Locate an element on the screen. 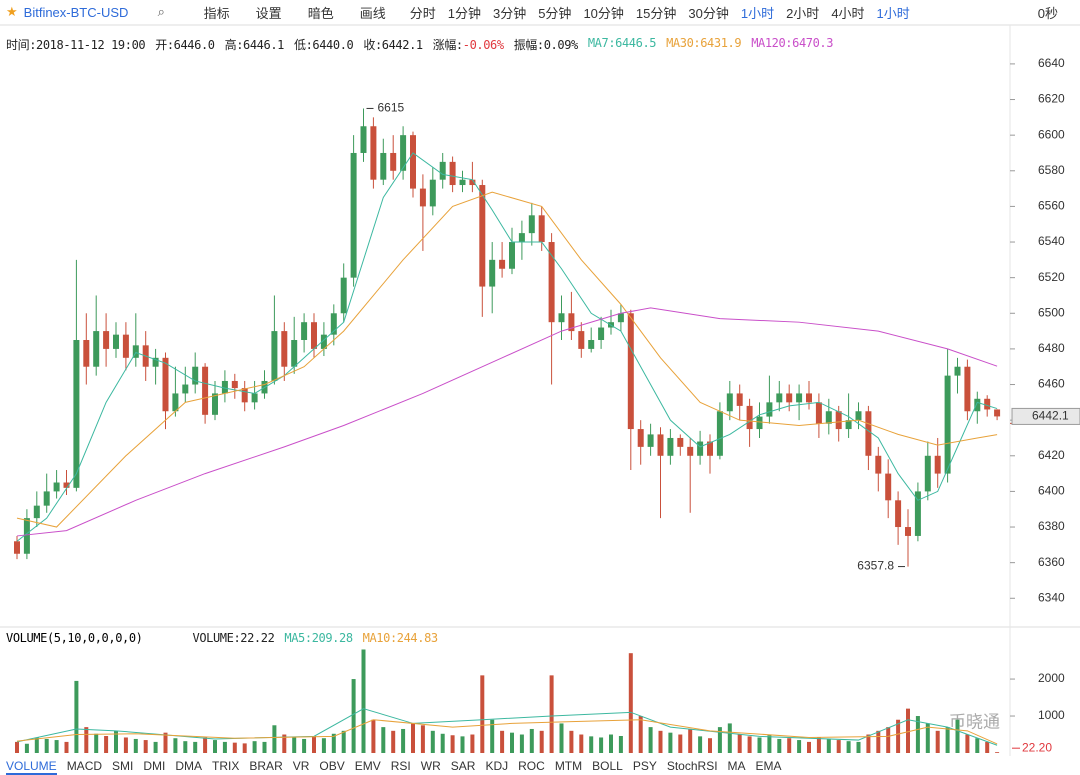 Image resolution: width=1080 pixels, height=775 pixels. indicator-tab: BRAR is located at coordinates (266, 766).